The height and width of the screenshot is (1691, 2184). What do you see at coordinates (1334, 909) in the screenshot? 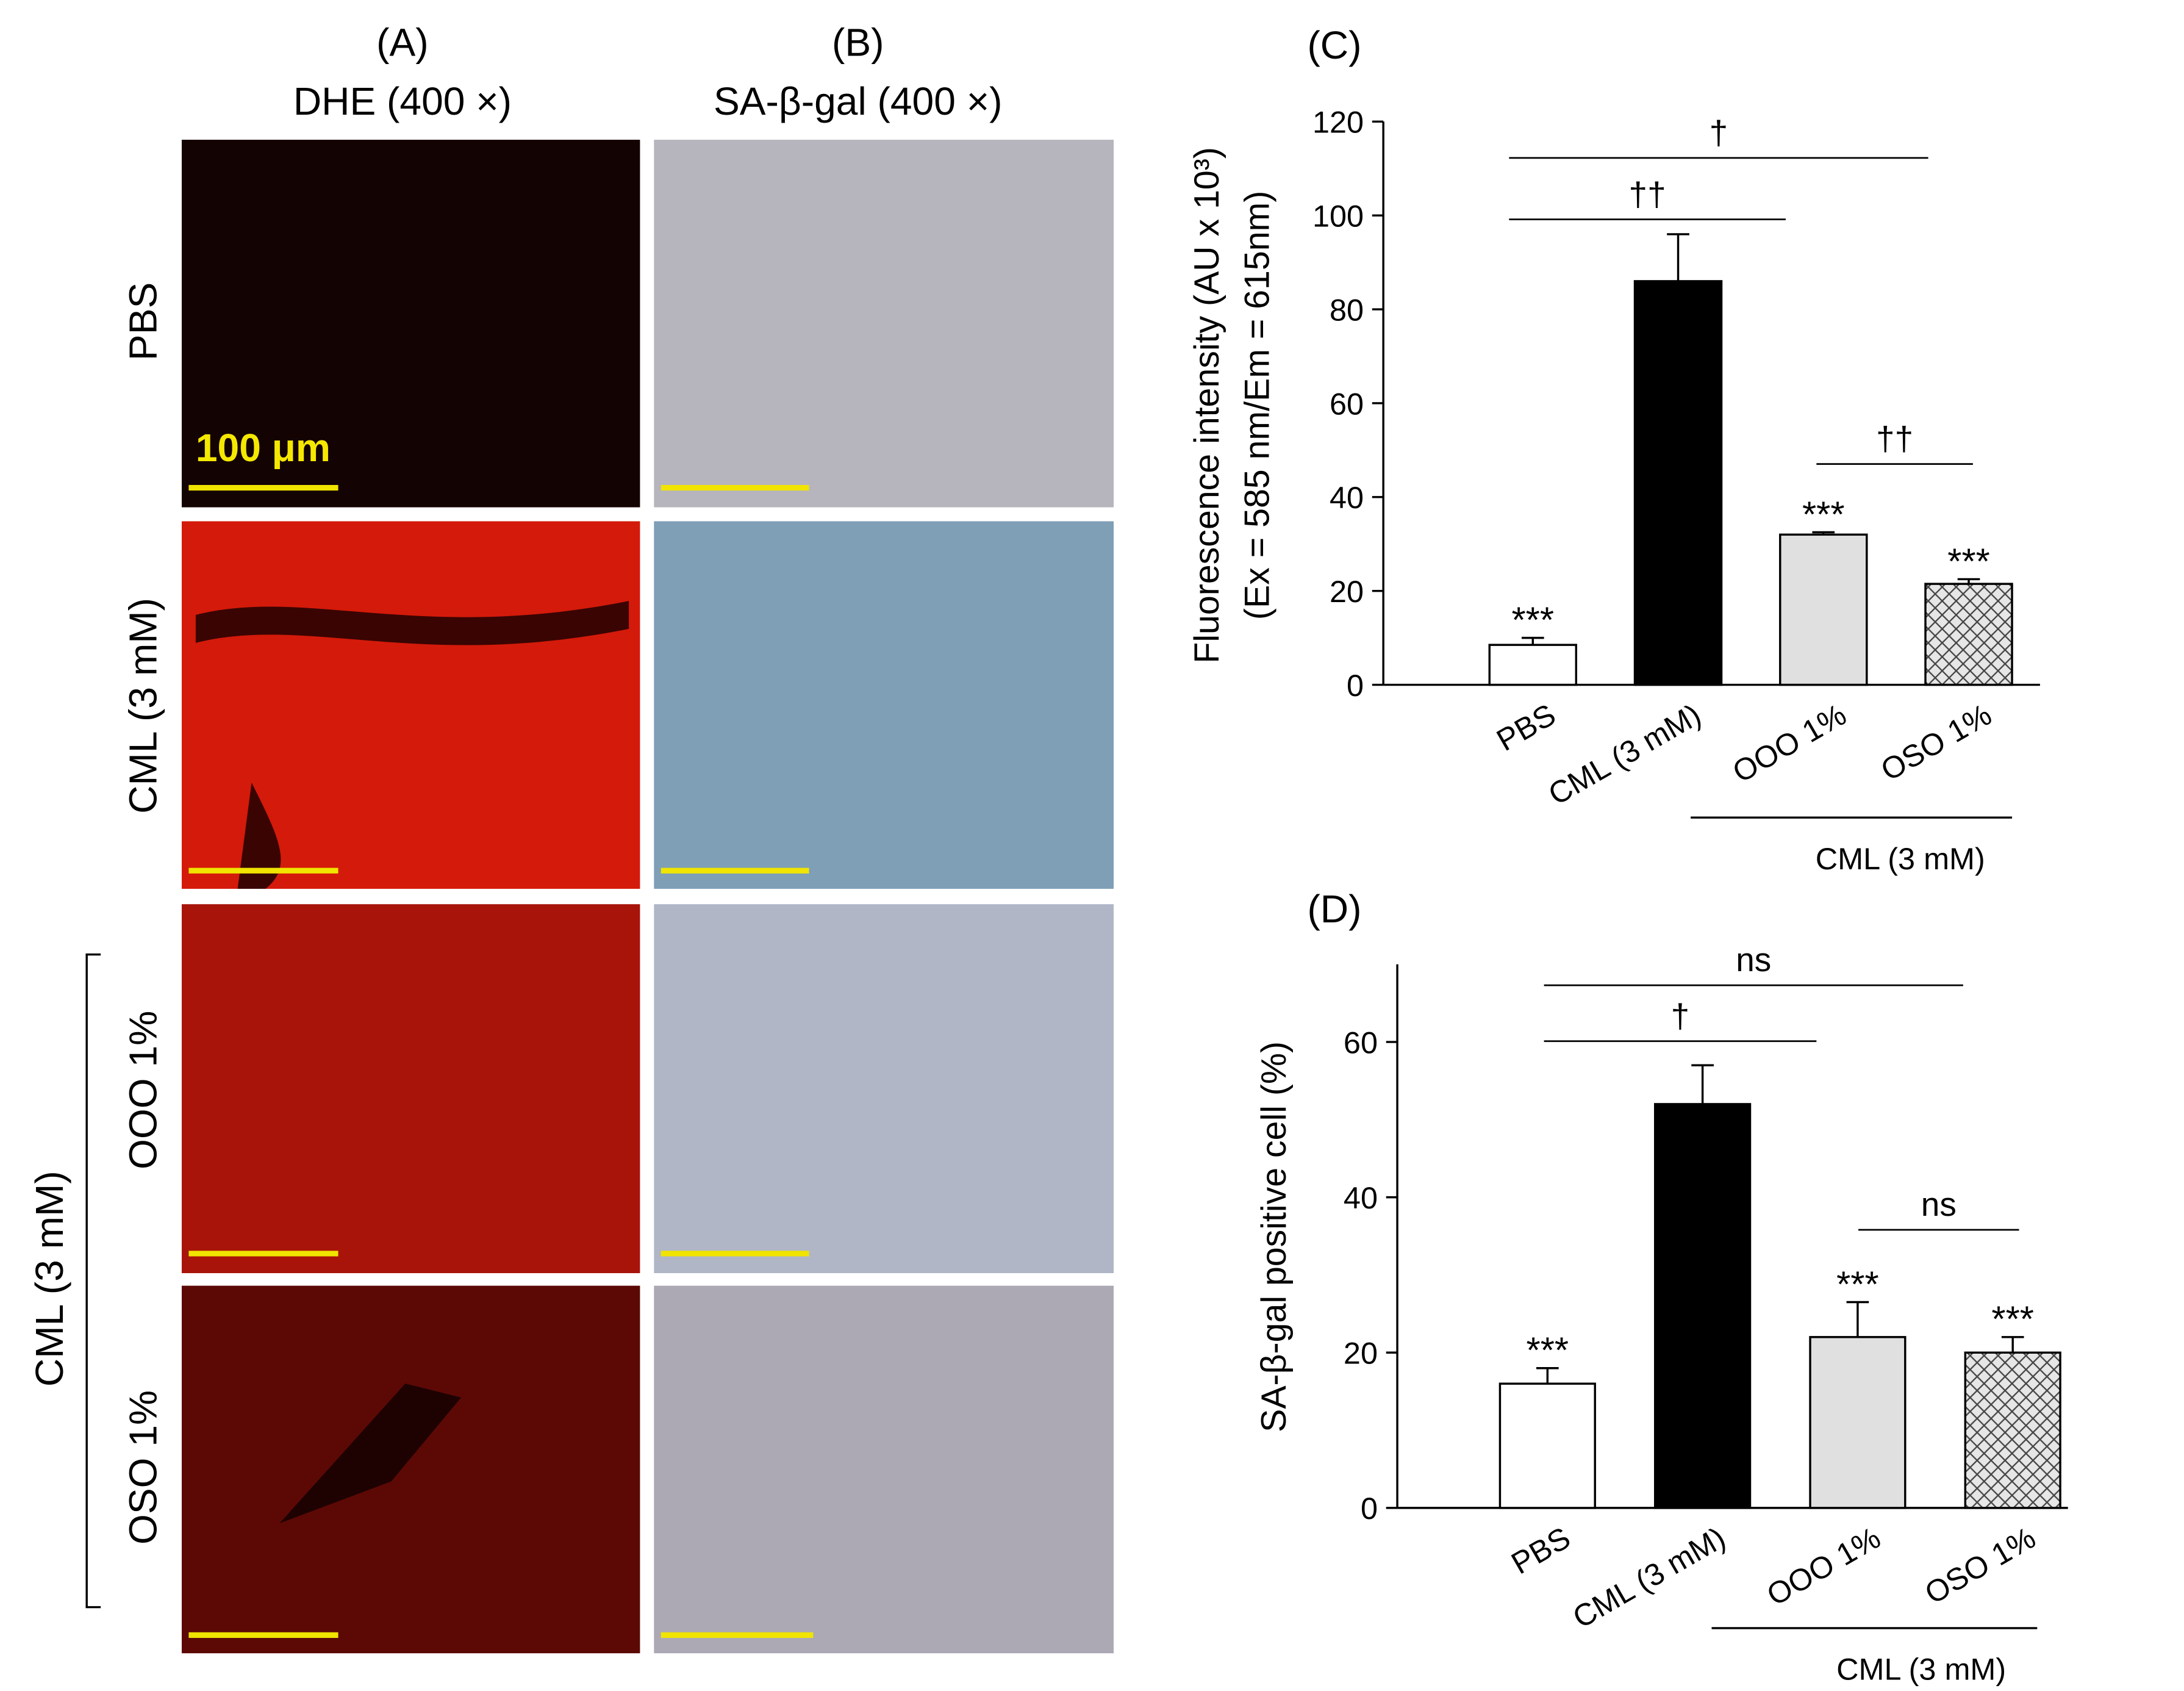
I see `panel-label: (D)` at bounding box center [1334, 909].